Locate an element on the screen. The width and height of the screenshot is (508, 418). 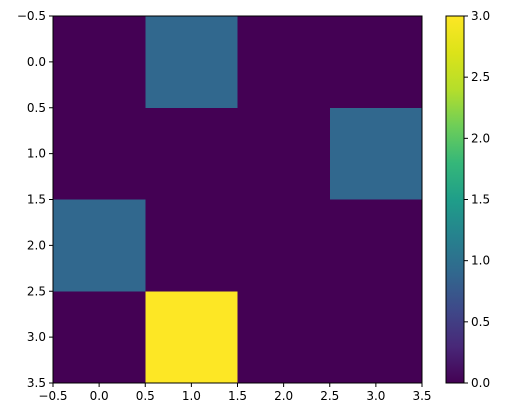
heatmap-cell-r1-c2 is located at coordinates (283, 153).